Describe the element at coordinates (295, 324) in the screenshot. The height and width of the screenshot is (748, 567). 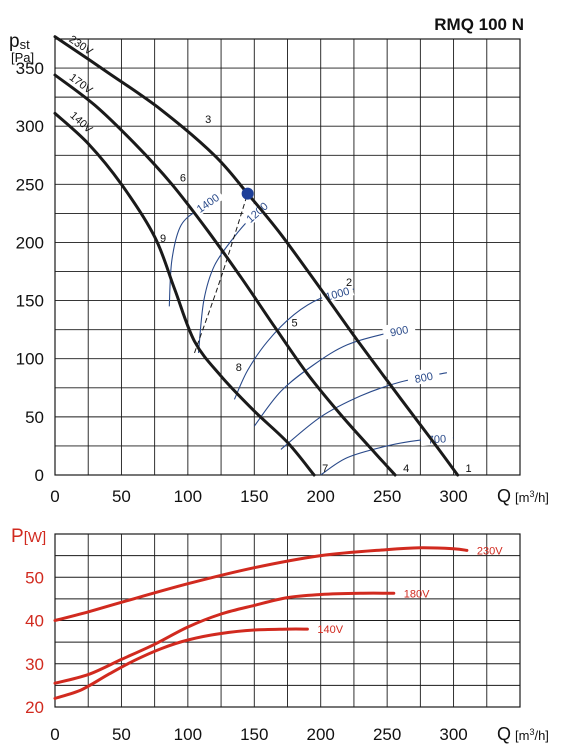
I see `point-label-5: 5` at that location.